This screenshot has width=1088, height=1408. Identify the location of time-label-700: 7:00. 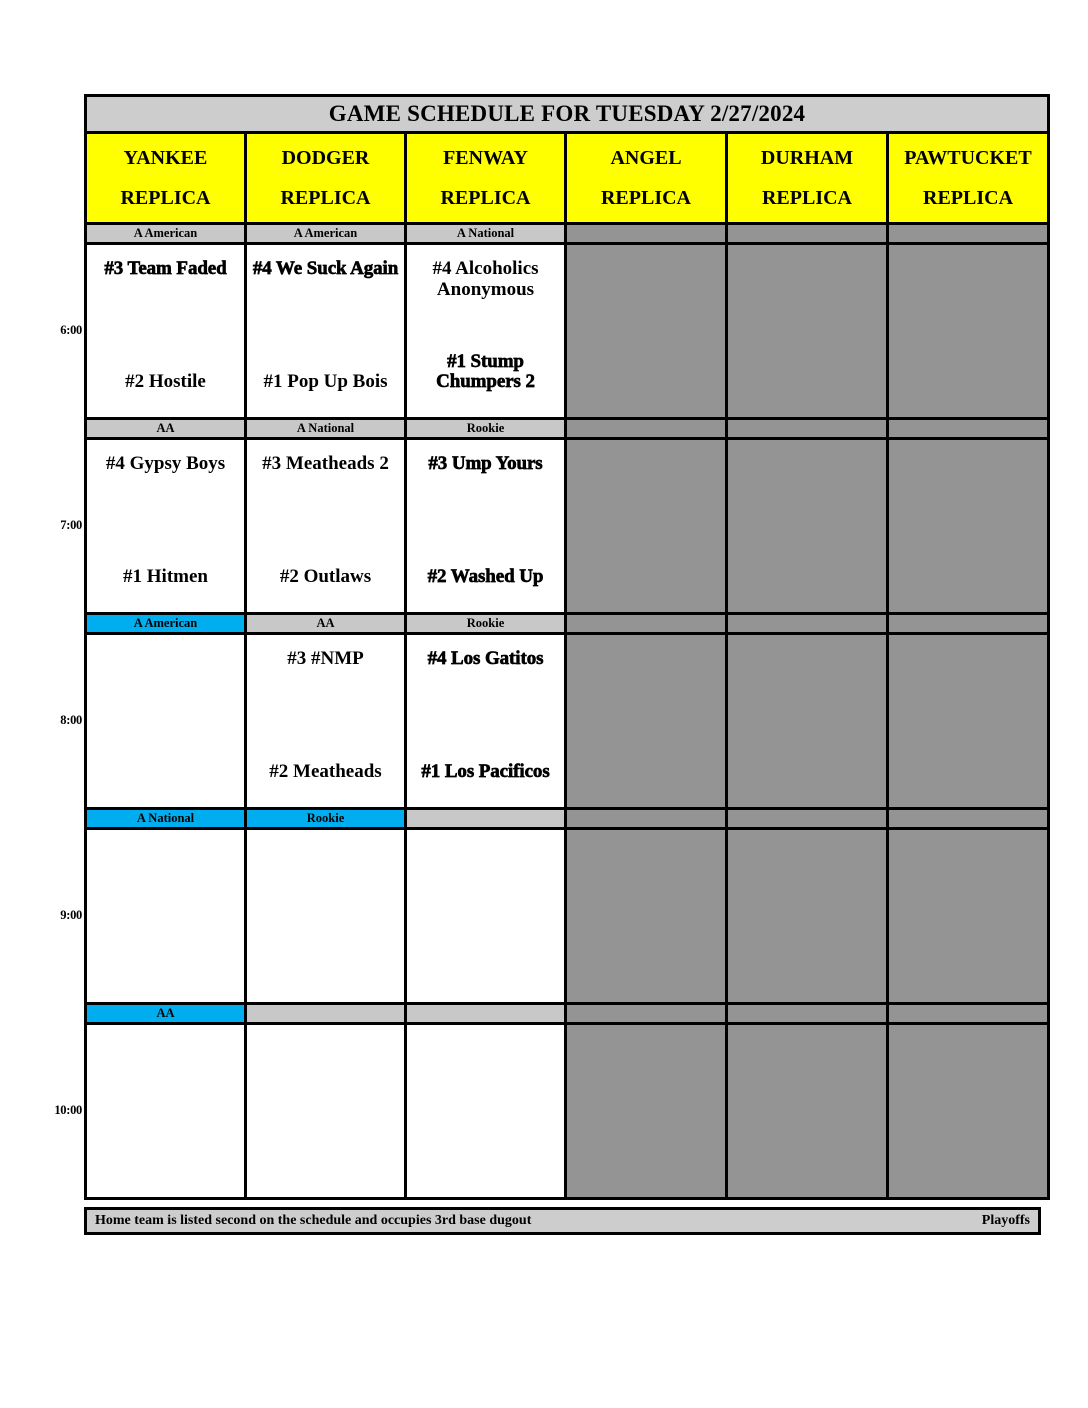
(71, 525).